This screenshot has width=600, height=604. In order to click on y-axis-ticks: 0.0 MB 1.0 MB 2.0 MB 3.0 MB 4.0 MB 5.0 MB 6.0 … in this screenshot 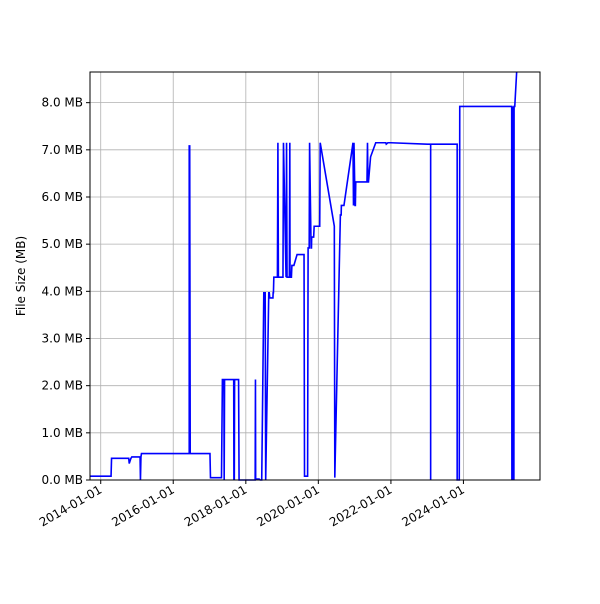, I will do `click(66, 291)`.